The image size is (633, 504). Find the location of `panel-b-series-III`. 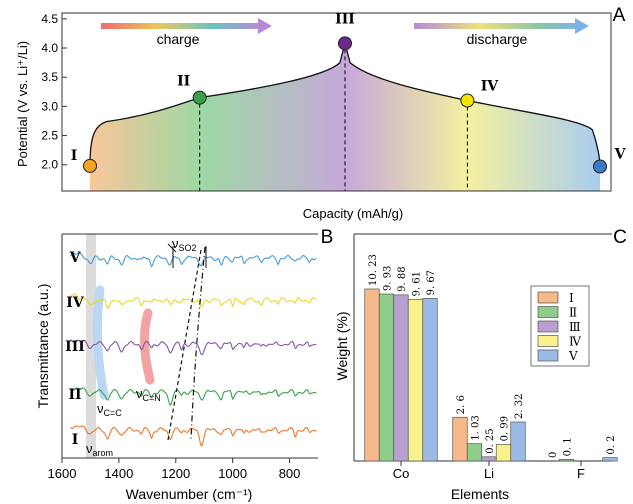

panel-b-series-III is located at coordinates (193, 347).